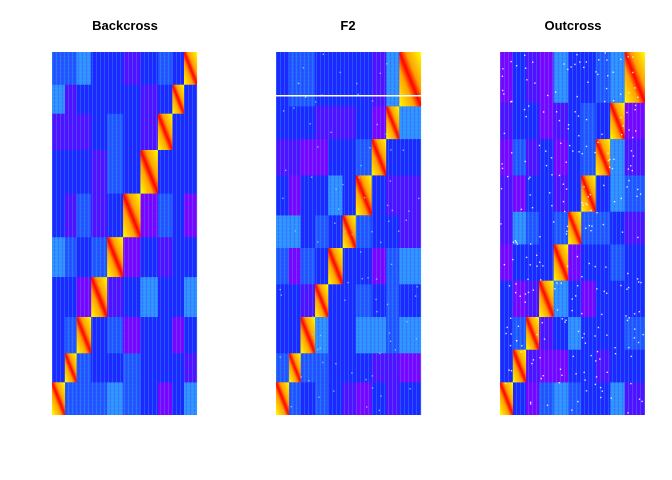 The image size is (672, 480). I want to click on f2-title: F2, so click(347, 25).